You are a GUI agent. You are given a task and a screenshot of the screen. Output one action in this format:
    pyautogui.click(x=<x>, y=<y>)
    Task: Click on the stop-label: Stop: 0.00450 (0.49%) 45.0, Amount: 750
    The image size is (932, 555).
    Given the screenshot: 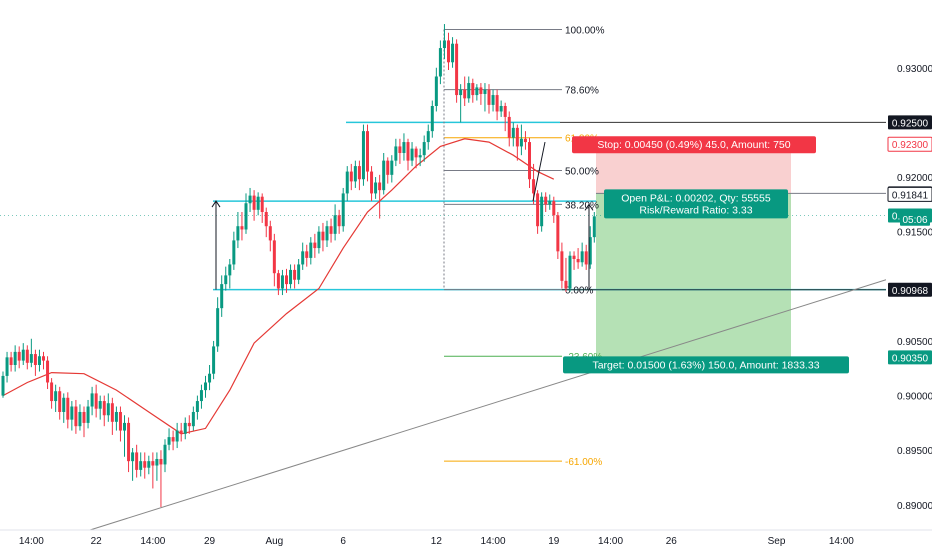 What is the action you would take?
    pyautogui.click(x=694, y=145)
    